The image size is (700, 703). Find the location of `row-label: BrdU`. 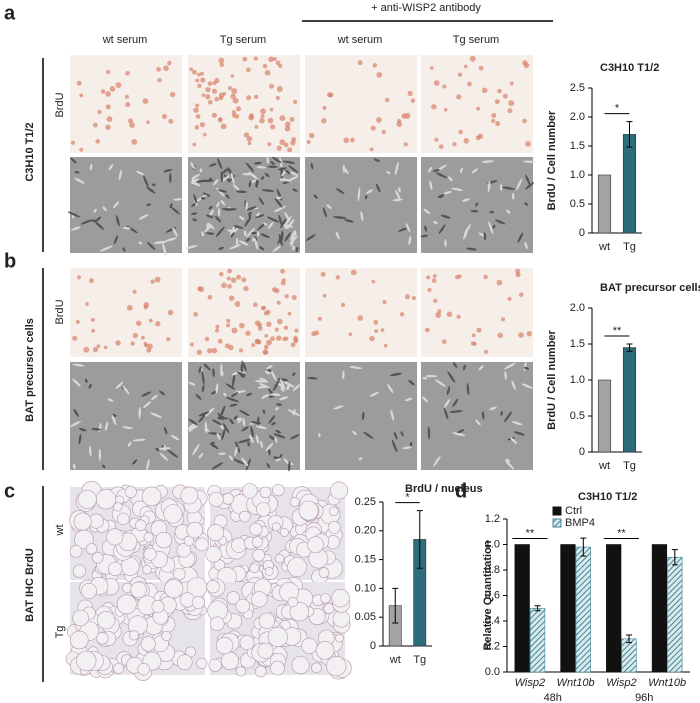

row-label: BrdU is located at coordinates (60, 311).